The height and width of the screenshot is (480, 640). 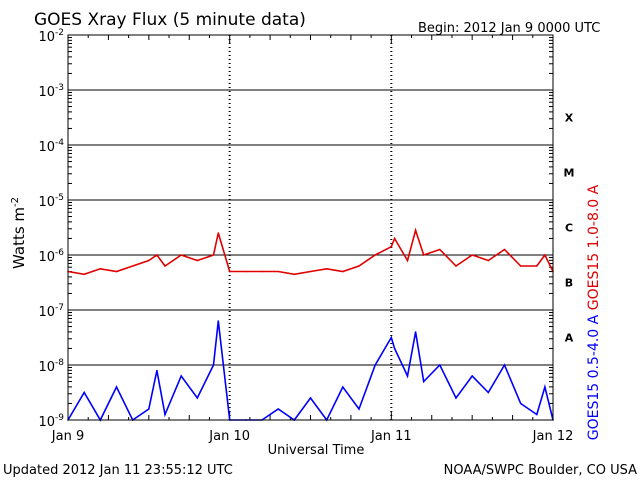 What do you see at coordinates (51, 201) in the screenshot?
I see `y-tick-label: 10⁻⁵` at bounding box center [51, 201].